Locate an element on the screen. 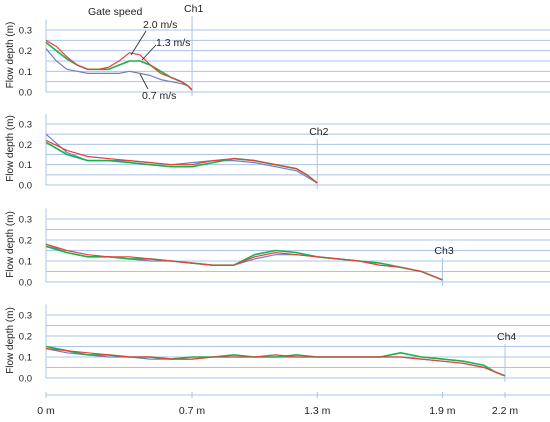 This screenshot has width=550, height=422. legend-label-2-0: 2.0 m/s is located at coordinates (160, 25).